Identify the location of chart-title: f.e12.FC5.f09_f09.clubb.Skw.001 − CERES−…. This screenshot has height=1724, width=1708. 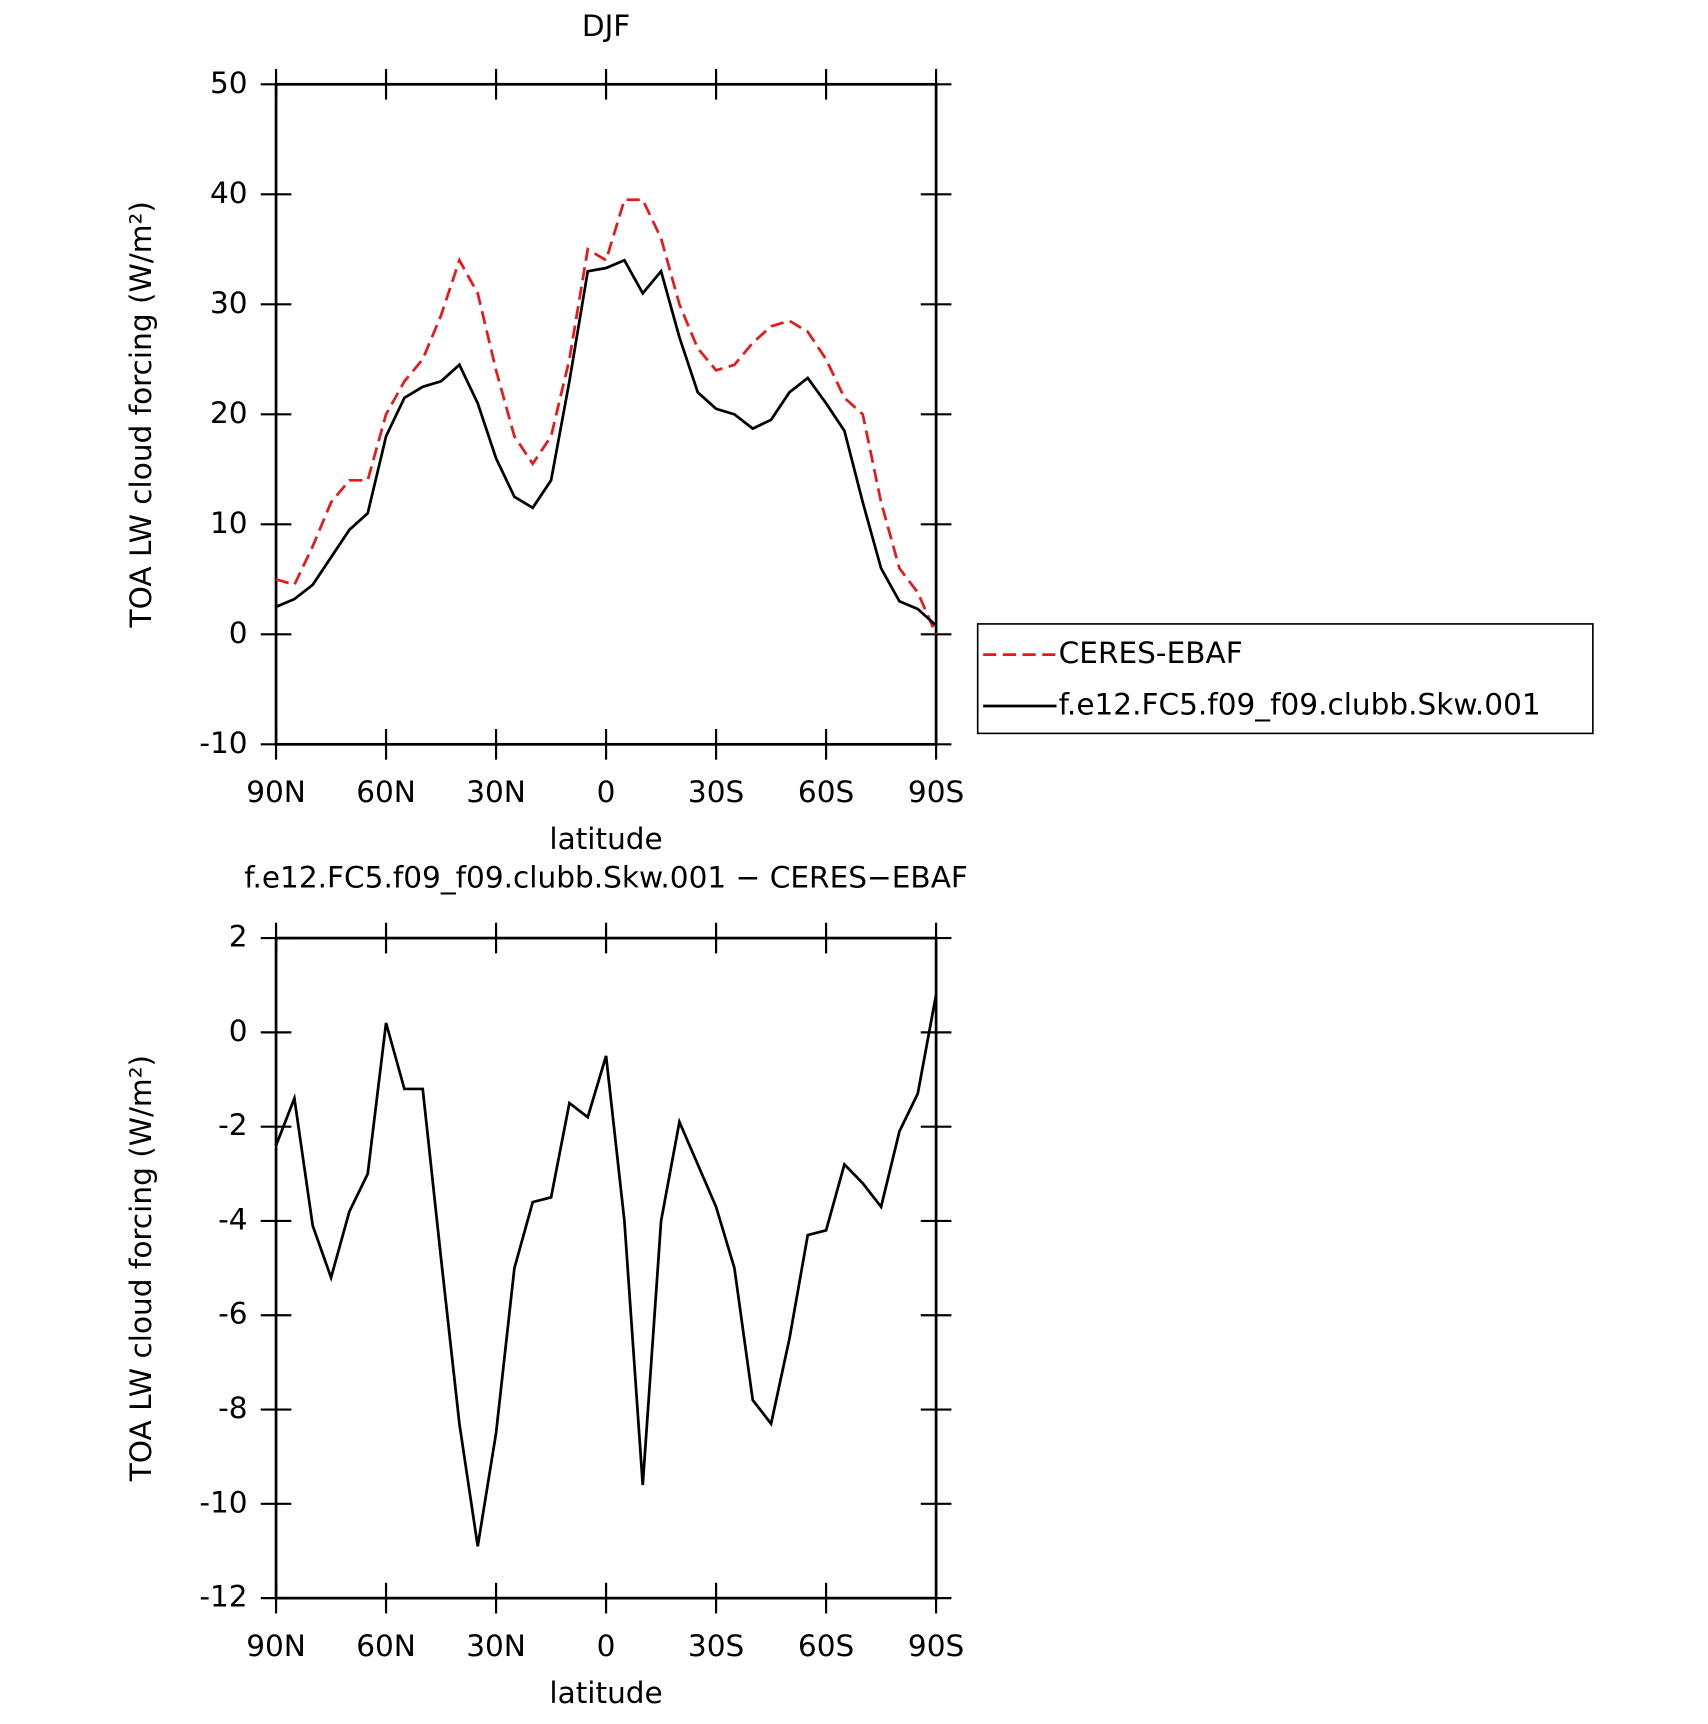
(606, 877).